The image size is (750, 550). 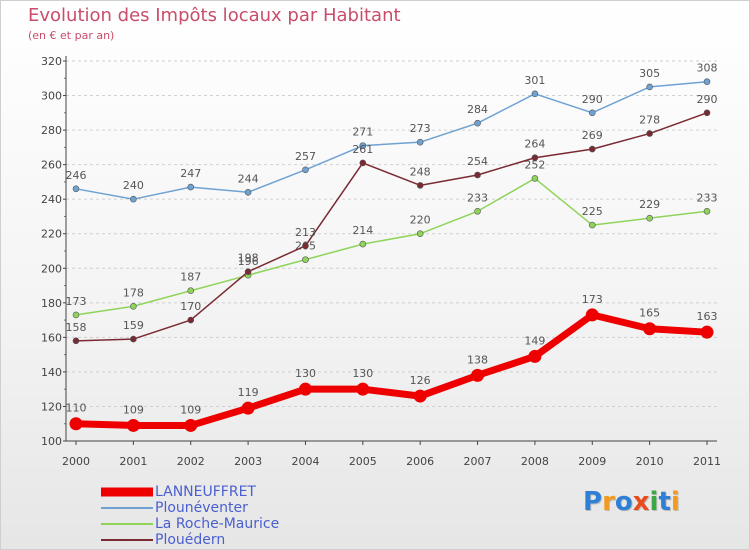 What do you see at coordinates (305, 232) in the screenshot?
I see `data-label: 213` at bounding box center [305, 232].